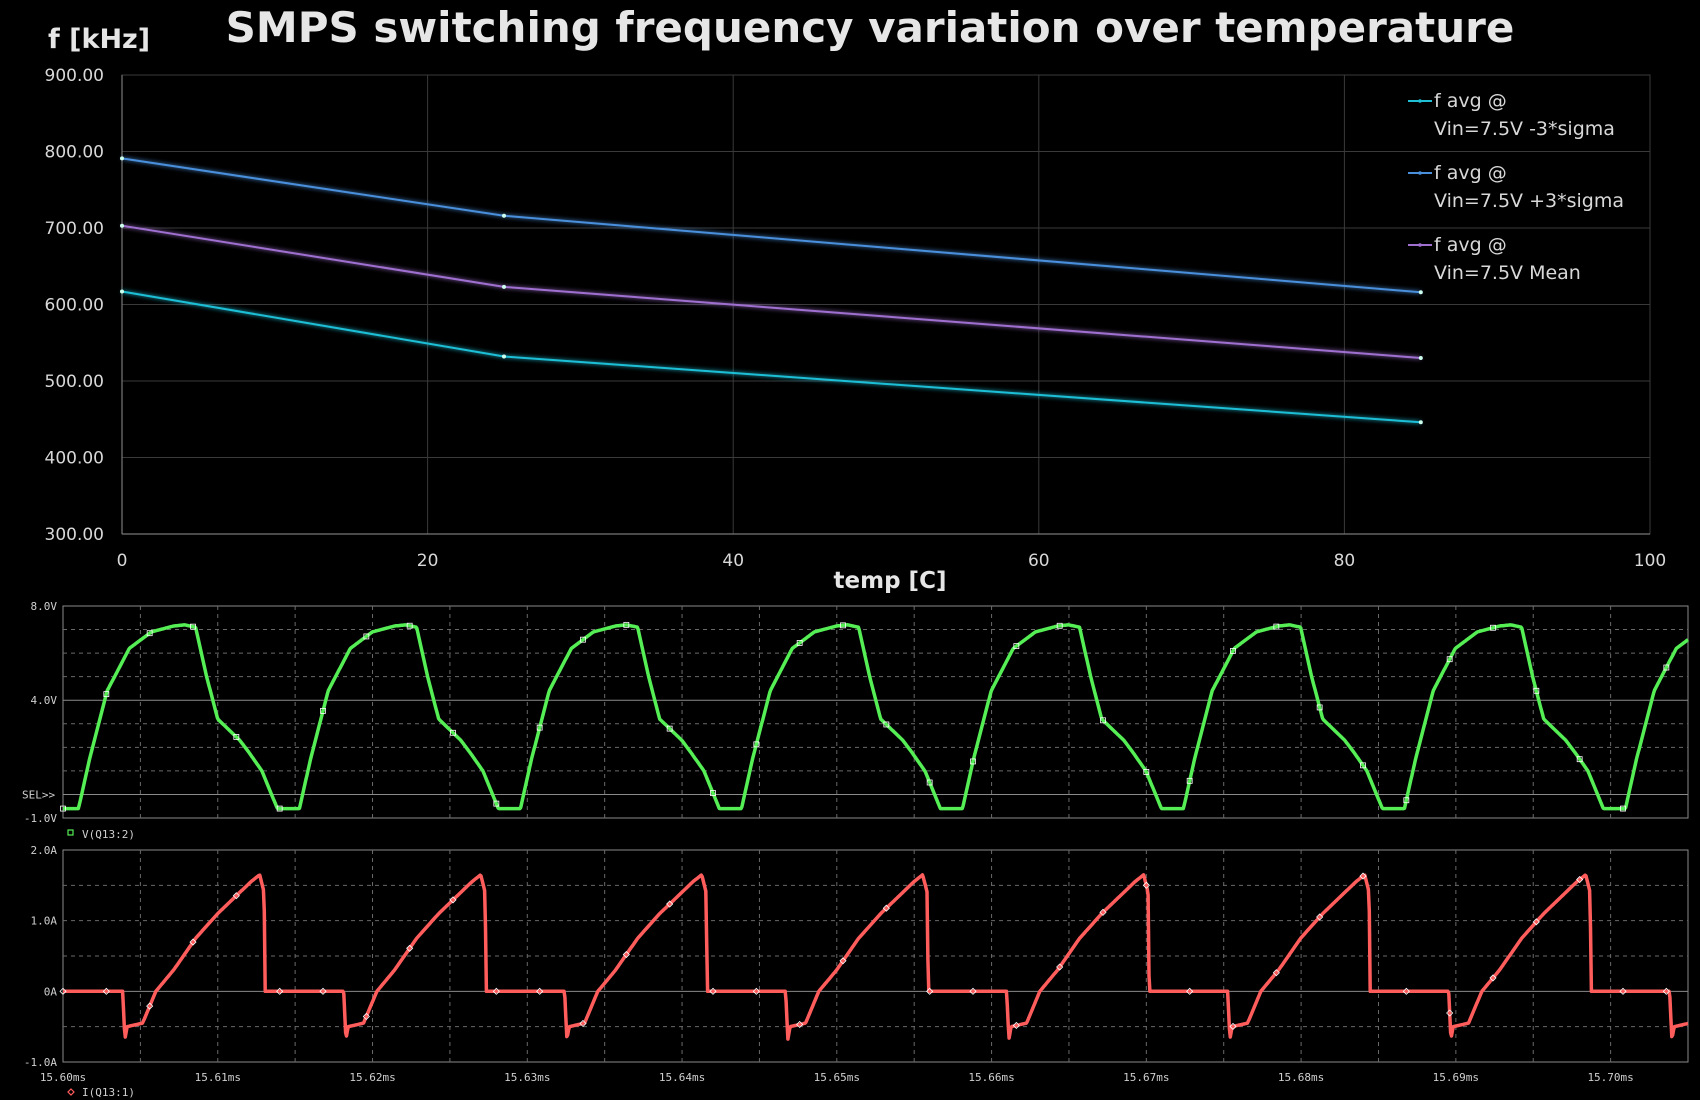 This screenshot has width=1700, height=1100. I want to click on scope-x-tick-label: 15.63ms, so click(527, 1077).